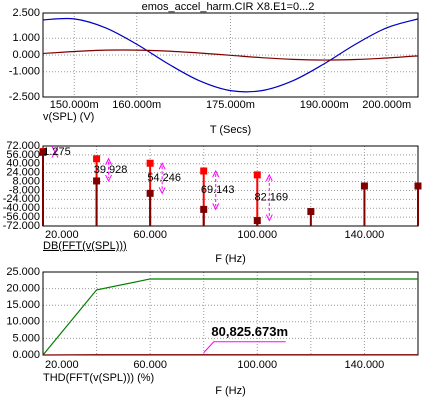 The height and width of the screenshot is (402, 445). Describe the element at coordinates (230, 130) in the screenshot. I see `x-axis-label: T (Secs)` at that location.